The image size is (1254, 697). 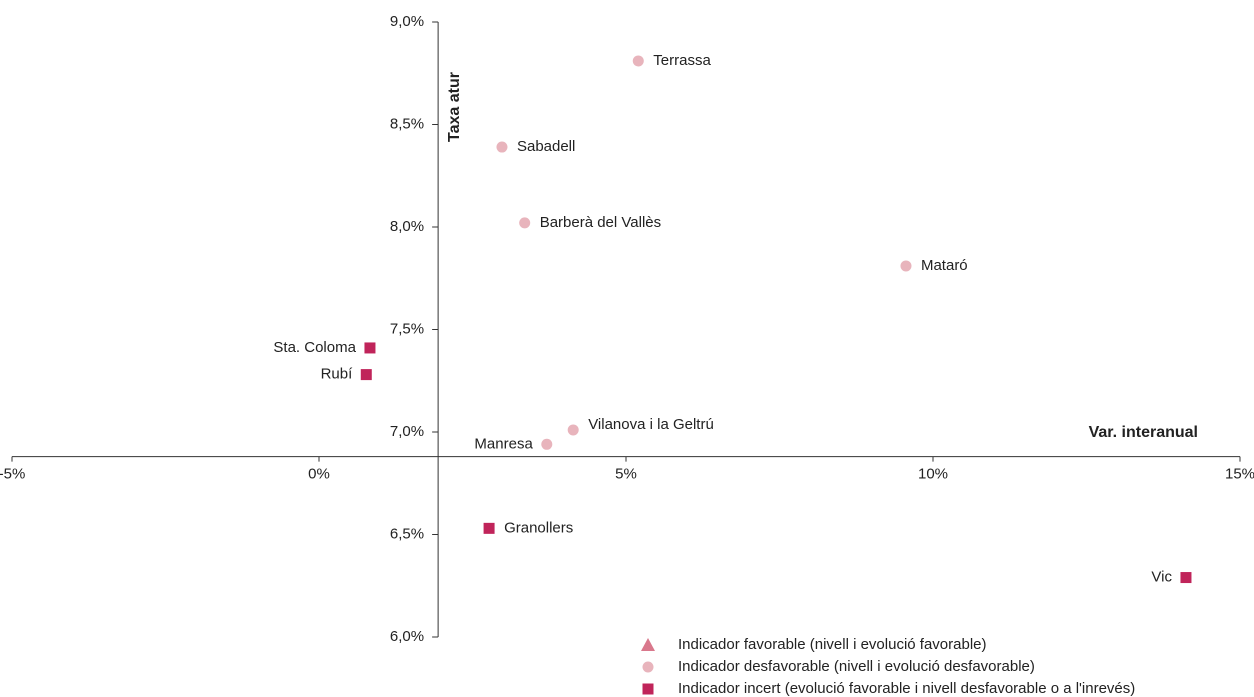 What do you see at coordinates (600, 222) in the screenshot?
I see `point-label: Barberà del Vallès` at bounding box center [600, 222].